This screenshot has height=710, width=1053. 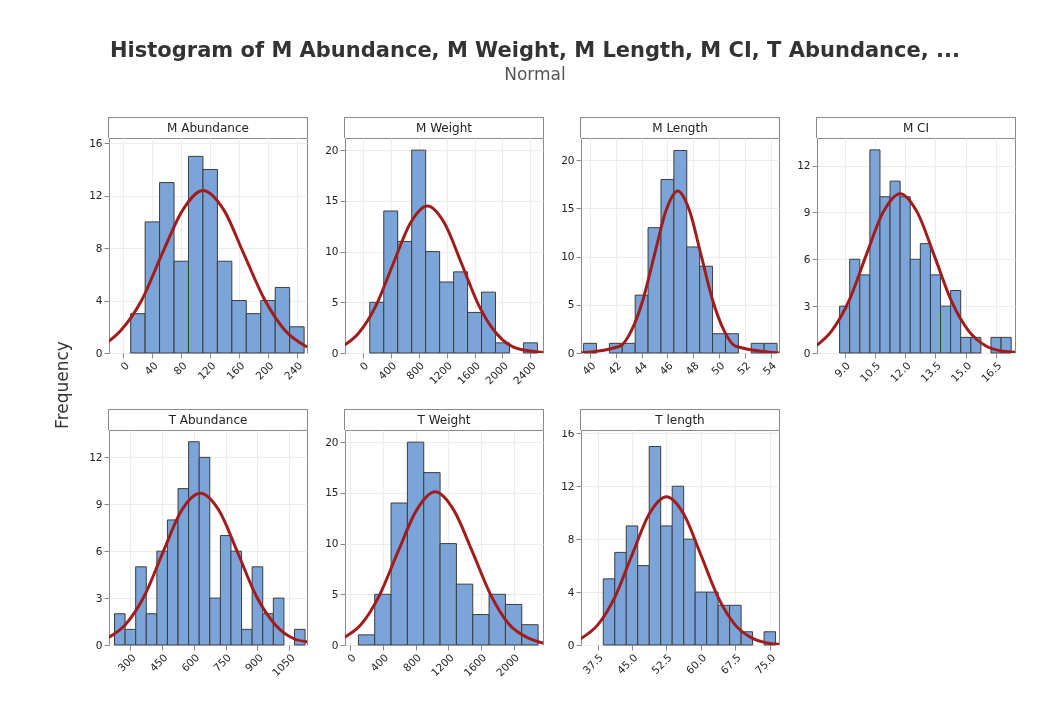 What do you see at coordinates (743, 368) in the screenshot?
I see `x-tick-label: 52` at bounding box center [743, 368].